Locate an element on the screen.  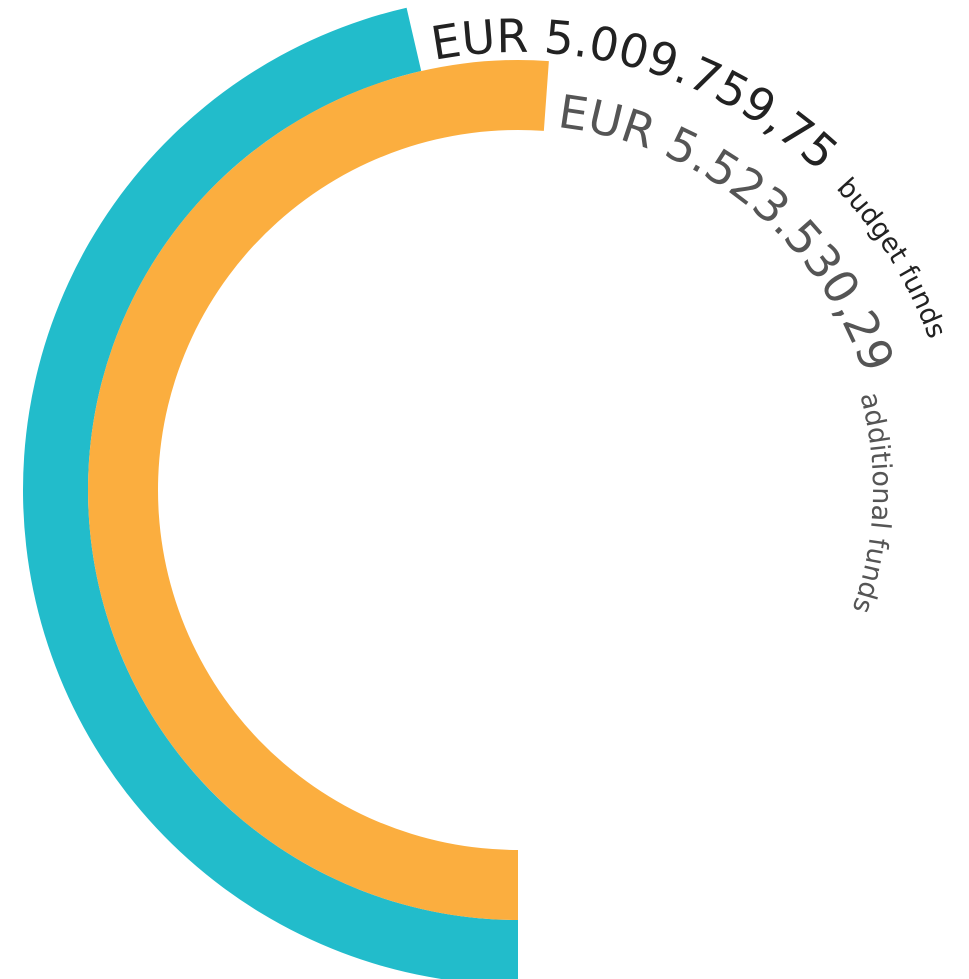
legend-label: additional funds is located at coordinates (871, 503).